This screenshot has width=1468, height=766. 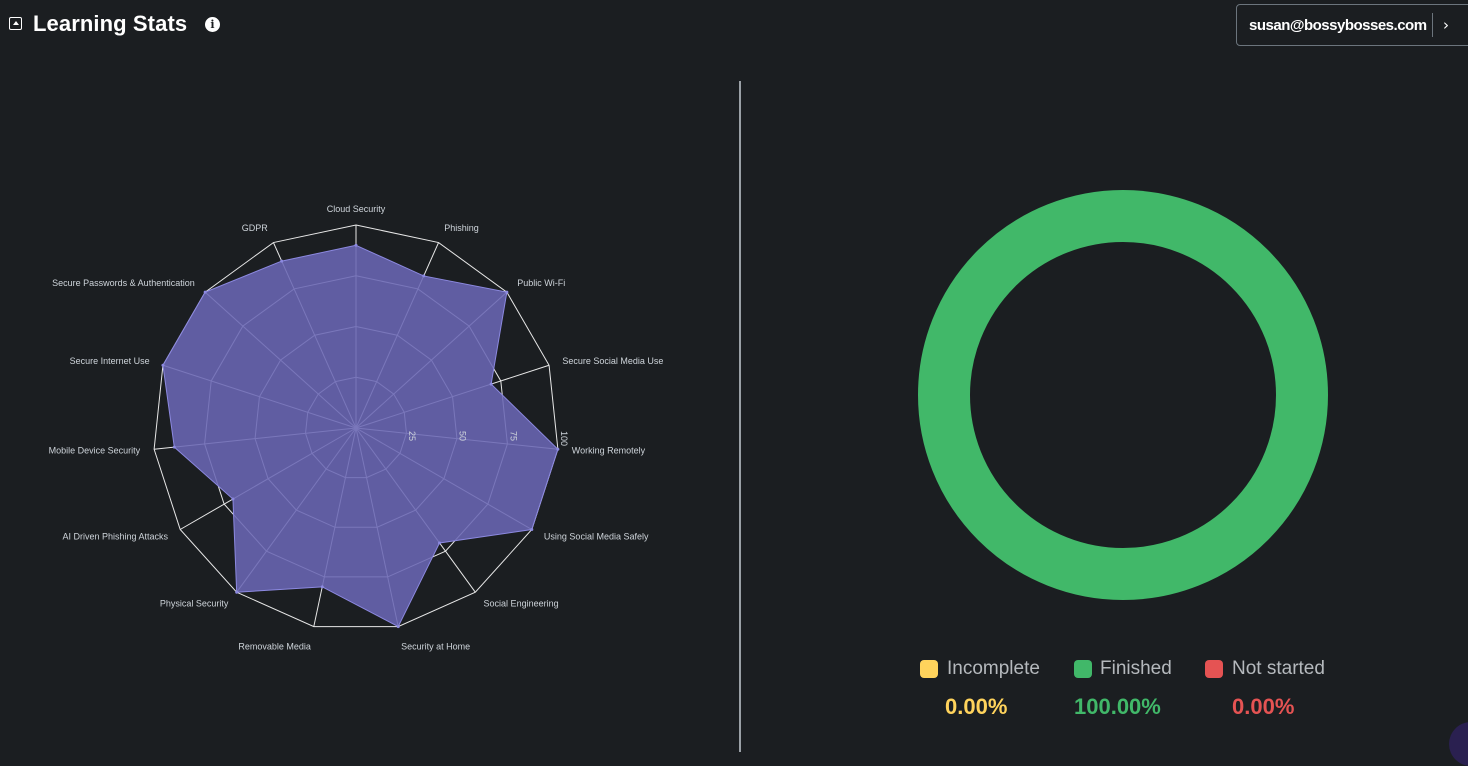 What do you see at coordinates (1278, 668) in the screenshot?
I see `legend-label-not-started: Not started` at bounding box center [1278, 668].